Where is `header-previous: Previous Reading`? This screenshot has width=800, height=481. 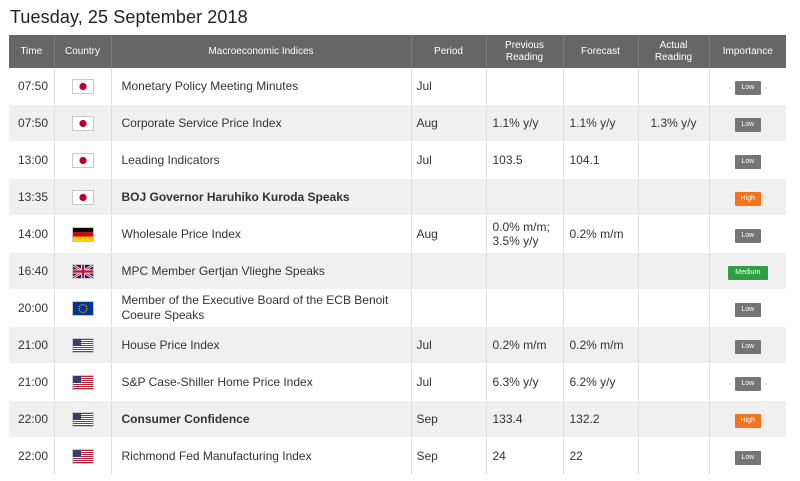
header-previous: Previous Reading is located at coordinates (525, 51).